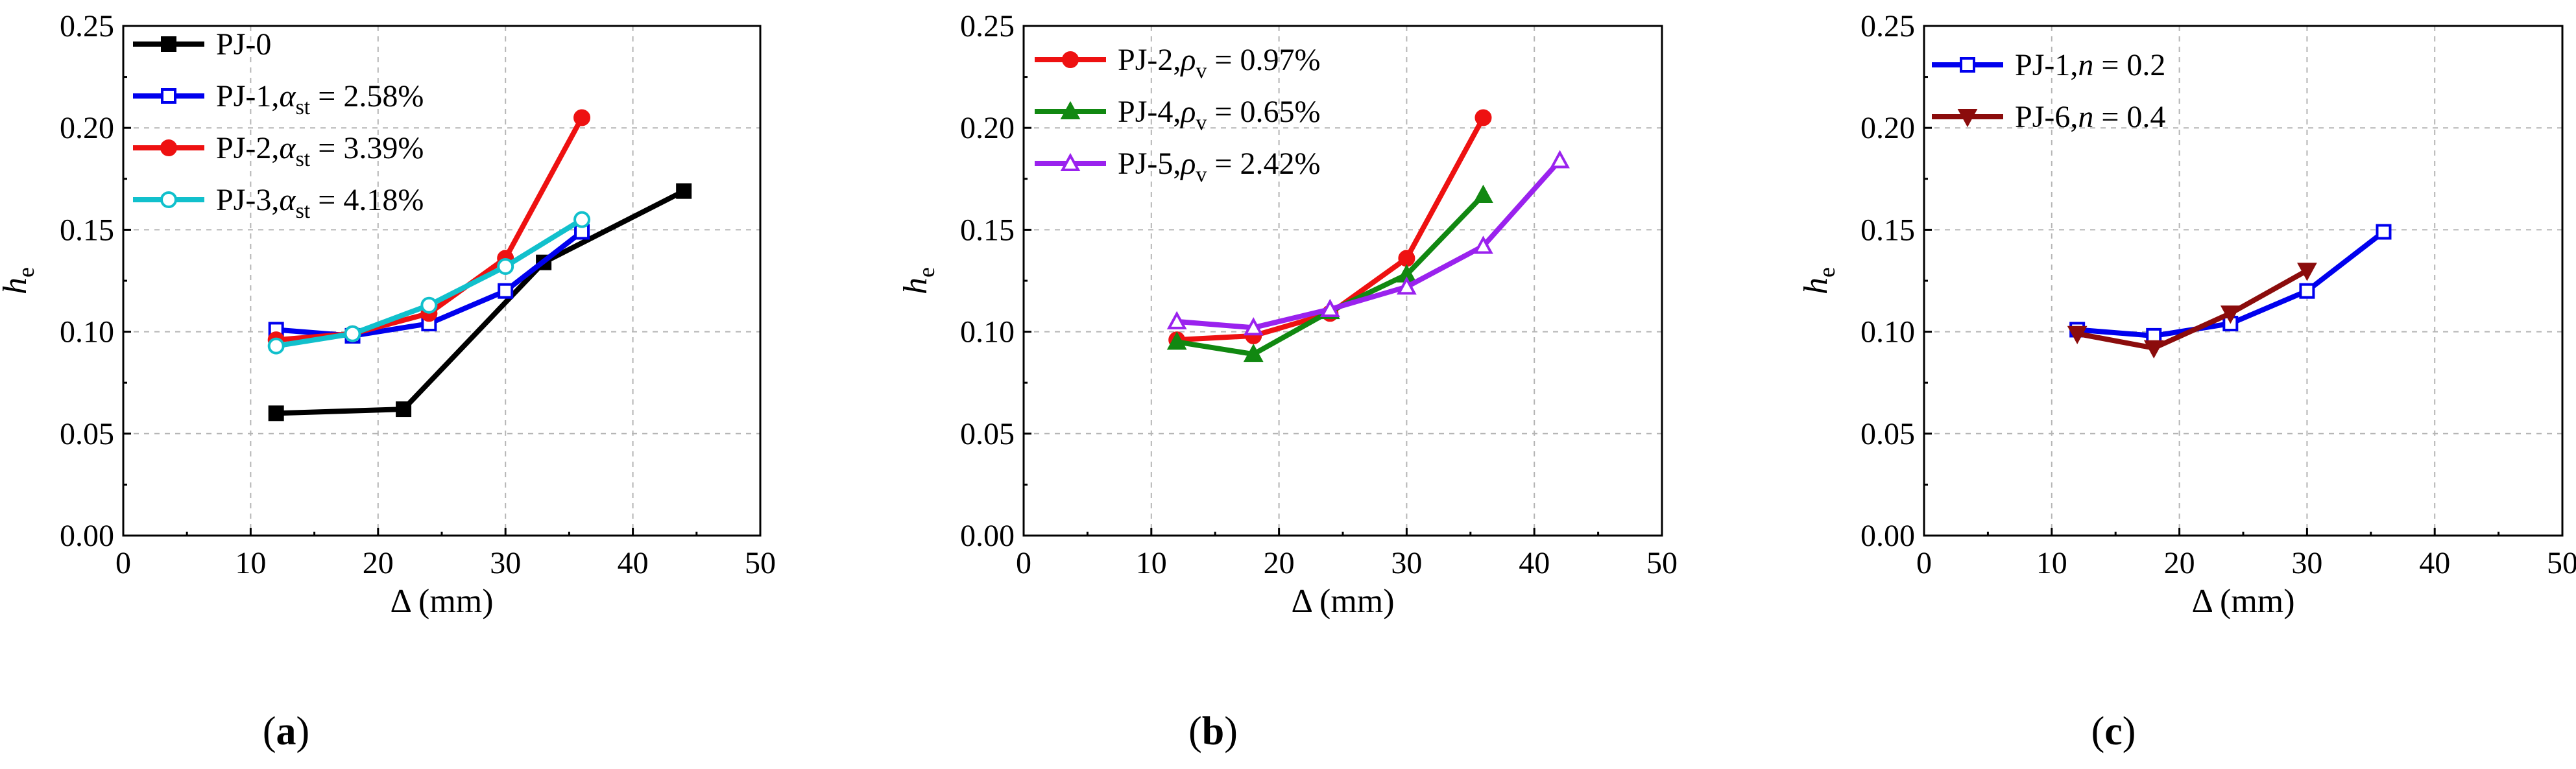  Describe the element at coordinates (1219, 115) in the screenshot. I see `legend-label: PJ-4,ρv = 0.65%` at that location.